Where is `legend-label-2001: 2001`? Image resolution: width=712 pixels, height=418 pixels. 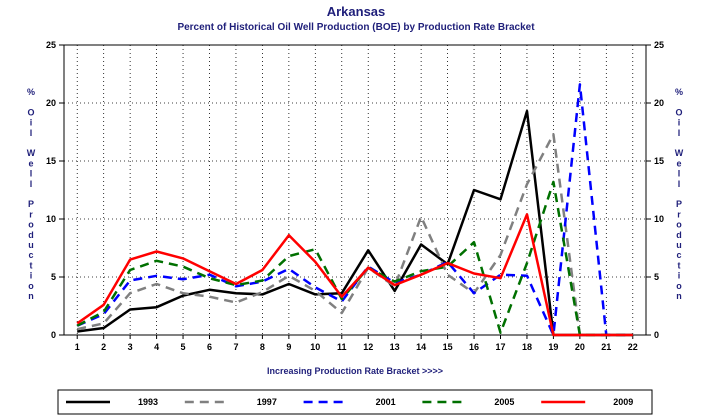 legend-label-2001: 2001 is located at coordinates (386, 402).